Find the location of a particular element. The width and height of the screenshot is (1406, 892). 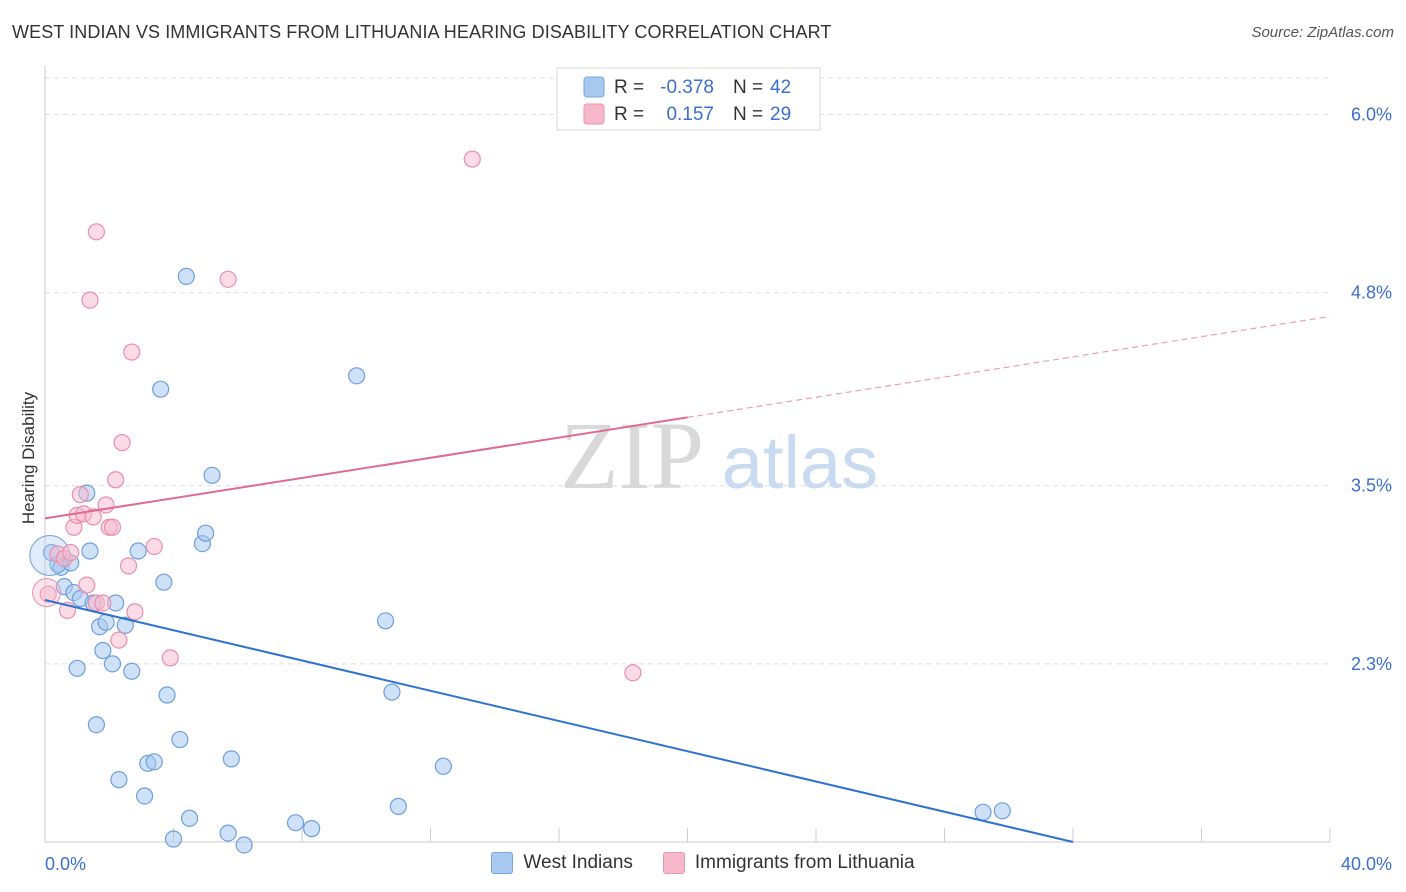

y-tick-label-2: 4.8% is located at coordinates (1371, 293).